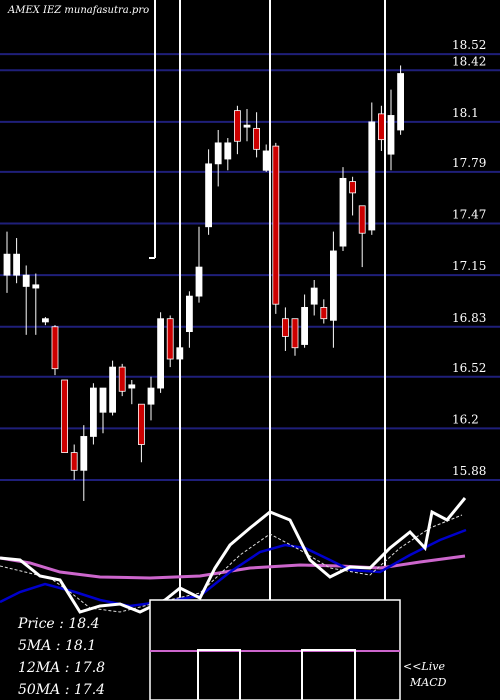 Image resolution: width=500 pixels, height=700 pixels. Describe the element at coordinates (469, 163) in the screenshot. I see `y-tick-label: 17.79` at that location.